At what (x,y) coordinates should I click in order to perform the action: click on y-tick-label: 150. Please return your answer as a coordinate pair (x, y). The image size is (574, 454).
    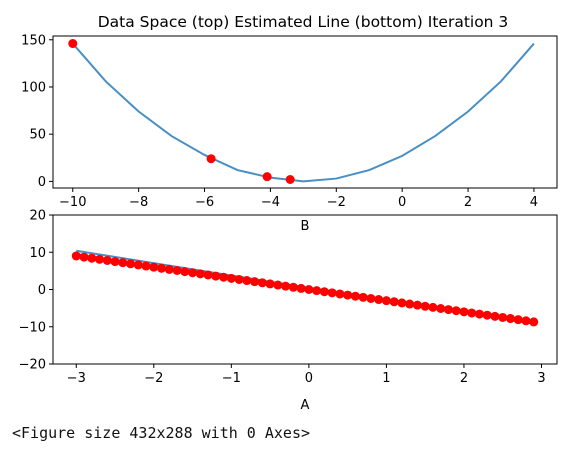
    Looking at the image, I should click on (33, 40).